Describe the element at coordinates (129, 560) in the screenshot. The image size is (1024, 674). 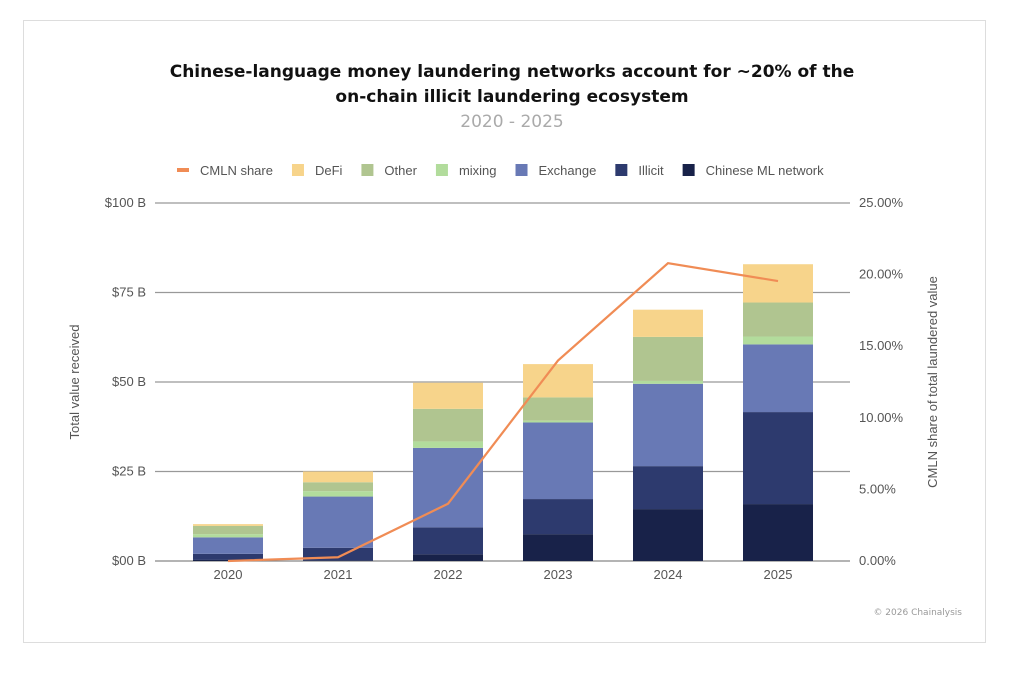
I see `y-tick-label: $00 B` at that location.